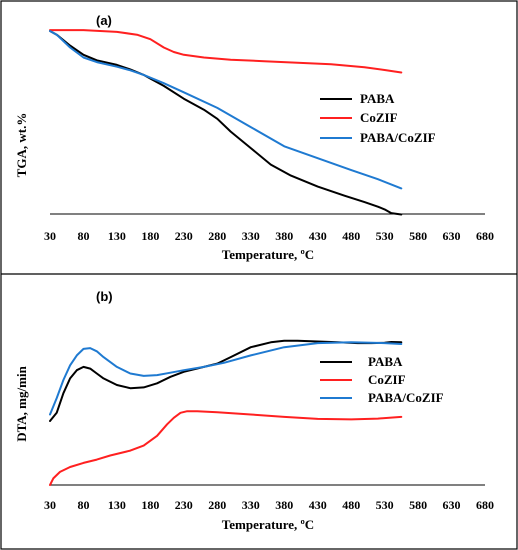 The width and height of the screenshot is (518, 550). What do you see at coordinates (21, 145) in the screenshot?
I see `y-axis-title: TGA, wt.%` at bounding box center [21, 145].